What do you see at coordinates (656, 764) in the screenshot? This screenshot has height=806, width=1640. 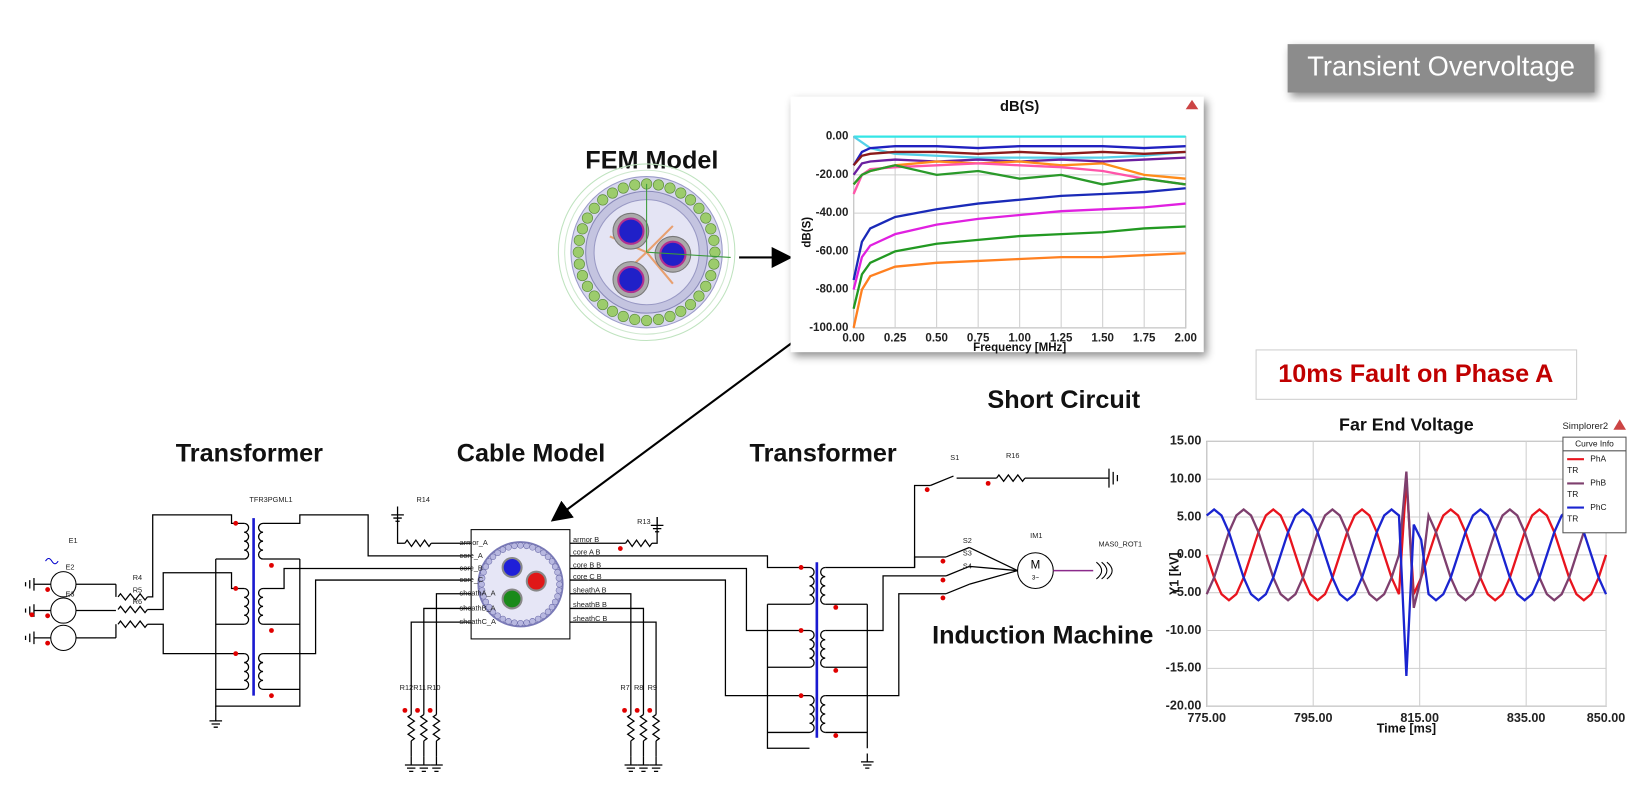 I see `ground` at bounding box center [656, 764].